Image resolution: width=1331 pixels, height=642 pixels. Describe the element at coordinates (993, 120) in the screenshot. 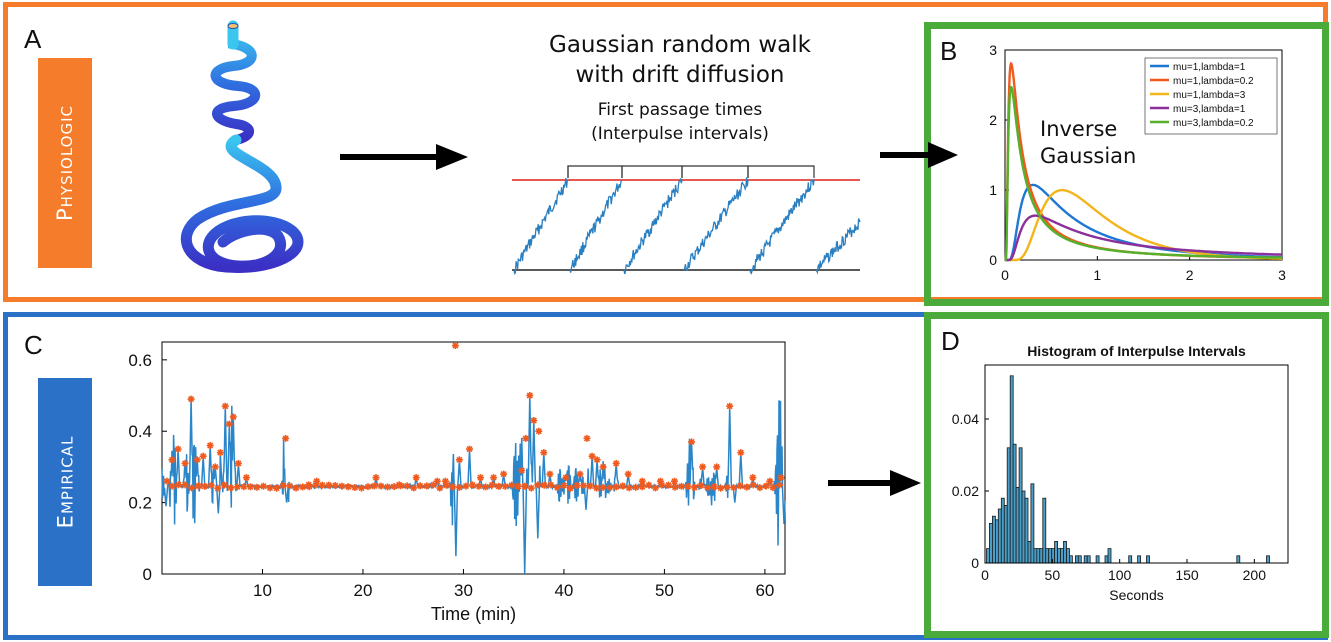

I see `y-tick-label: 2` at that location.